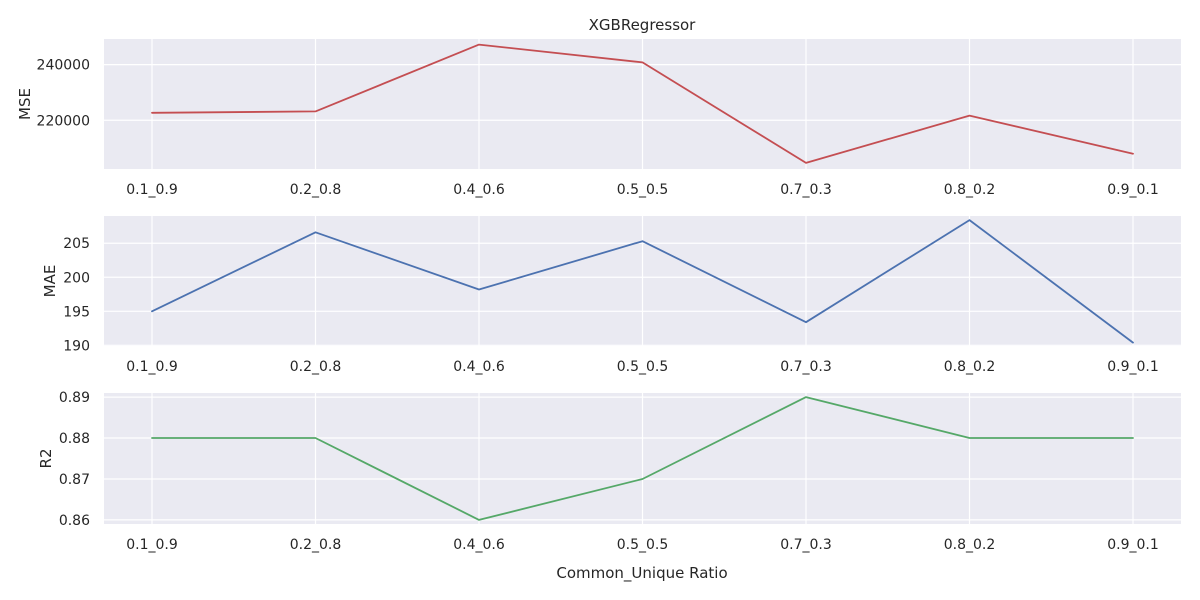 The height and width of the screenshot is (600, 1200). What do you see at coordinates (76, 346) in the screenshot?
I see `y-tick-label-mae: 190` at bounding box center [76, 346].